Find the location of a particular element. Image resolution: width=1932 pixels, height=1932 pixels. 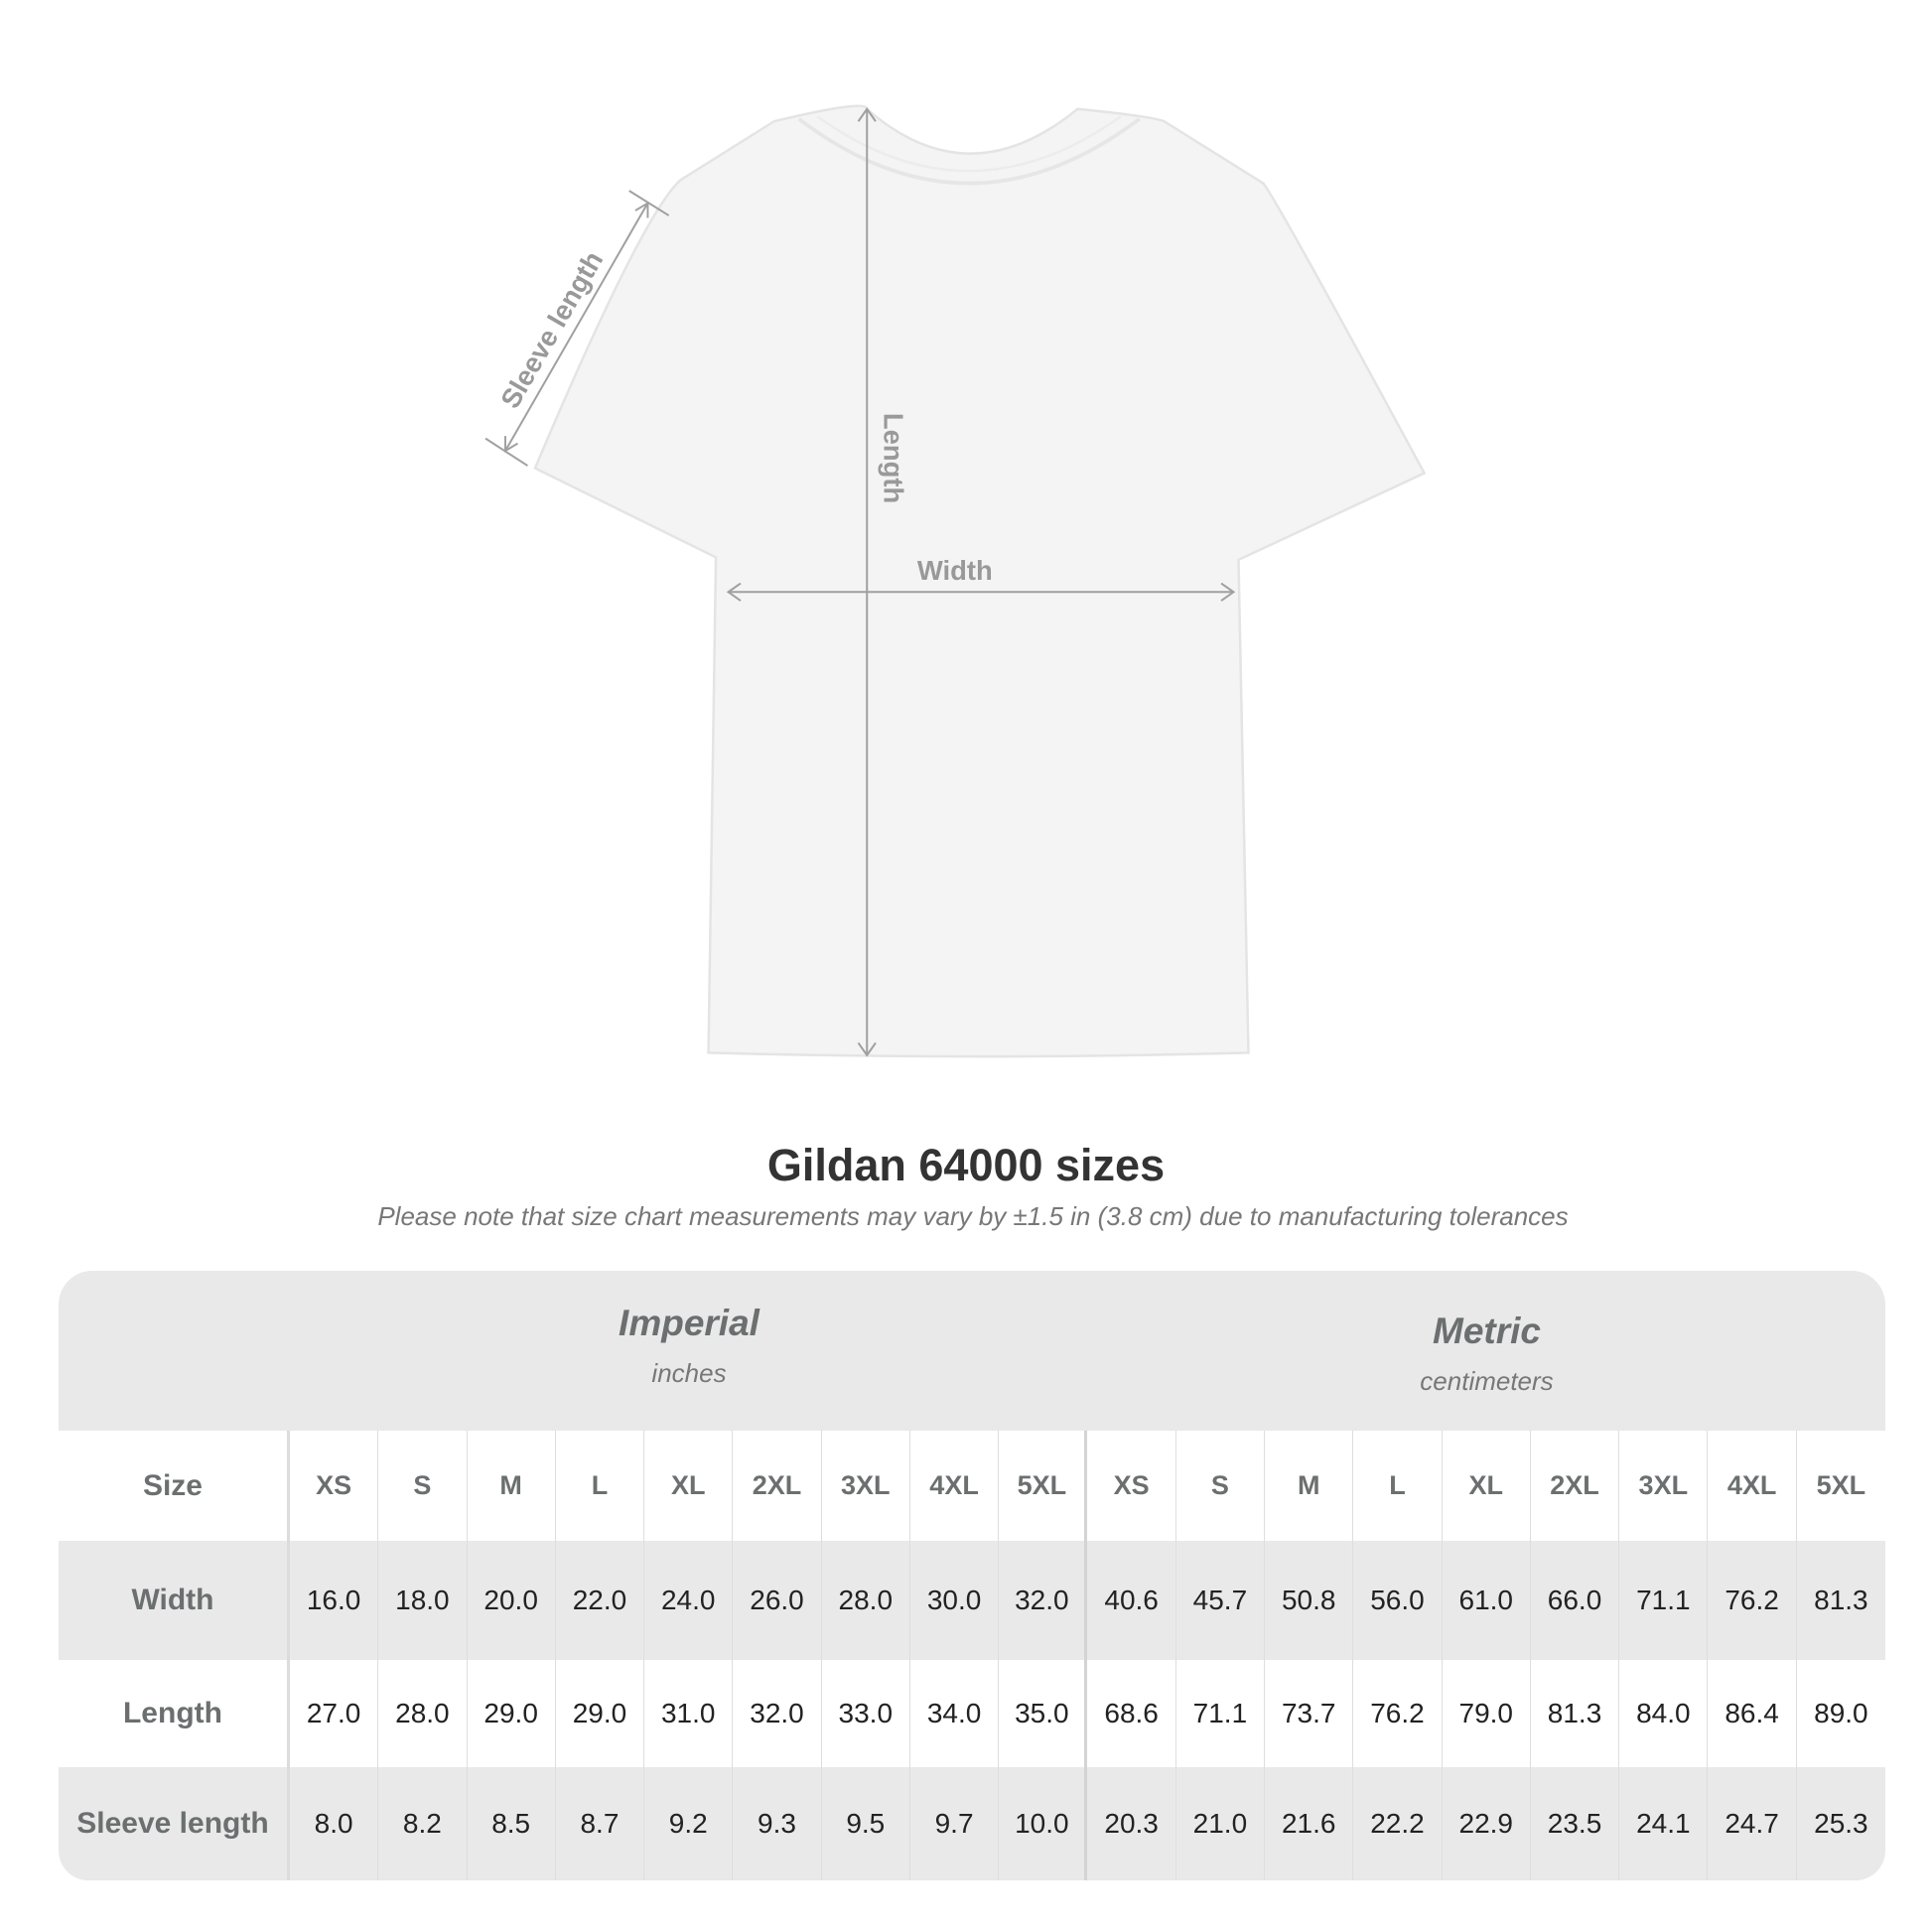

table-cell: 35.0 is located at coordinates (1043, 1714).